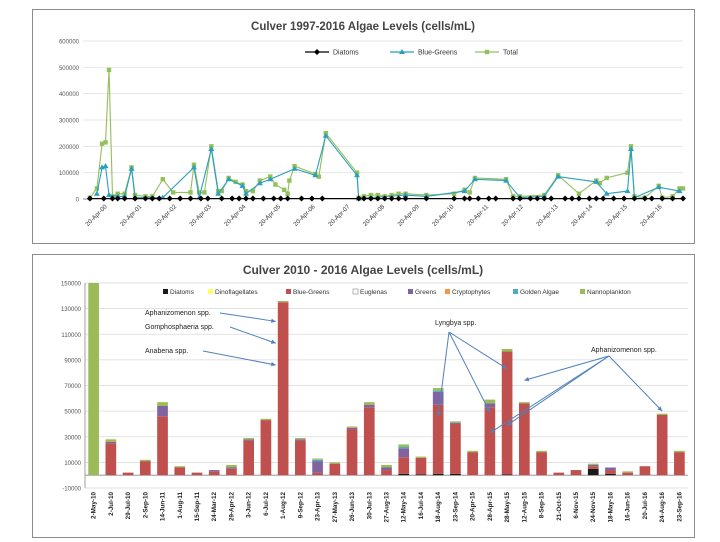 This screenshot has height=542, width=720. I want to click on chart1-x-tick-label: 20-Apr-15, so click(617, 215).